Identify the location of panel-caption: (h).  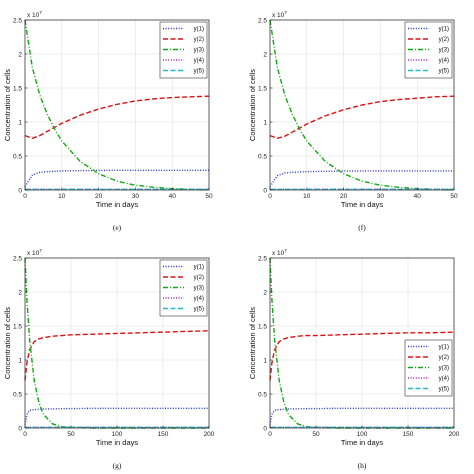
(362, 465).